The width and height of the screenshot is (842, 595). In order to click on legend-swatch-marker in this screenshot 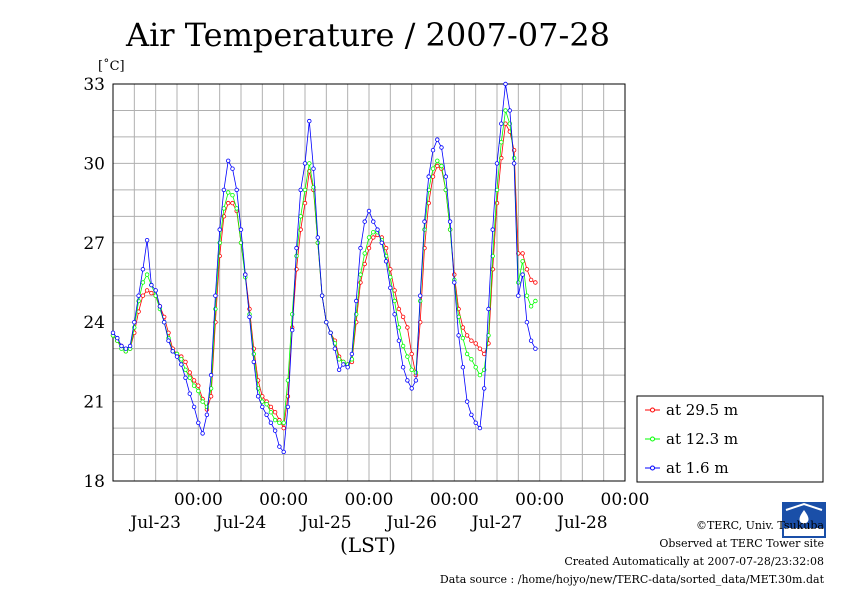, I will do `click(652, 468)`.